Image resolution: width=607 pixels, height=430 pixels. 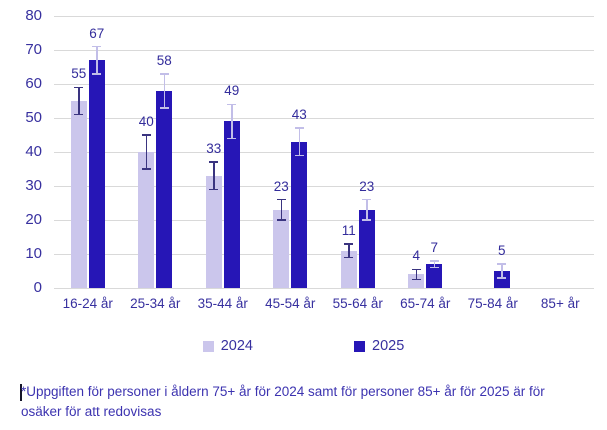 What do you see at coordinates (303, 346) in the screenshot?
I see `chart-legend: 2024 2025` at bounding box center [303, 346].